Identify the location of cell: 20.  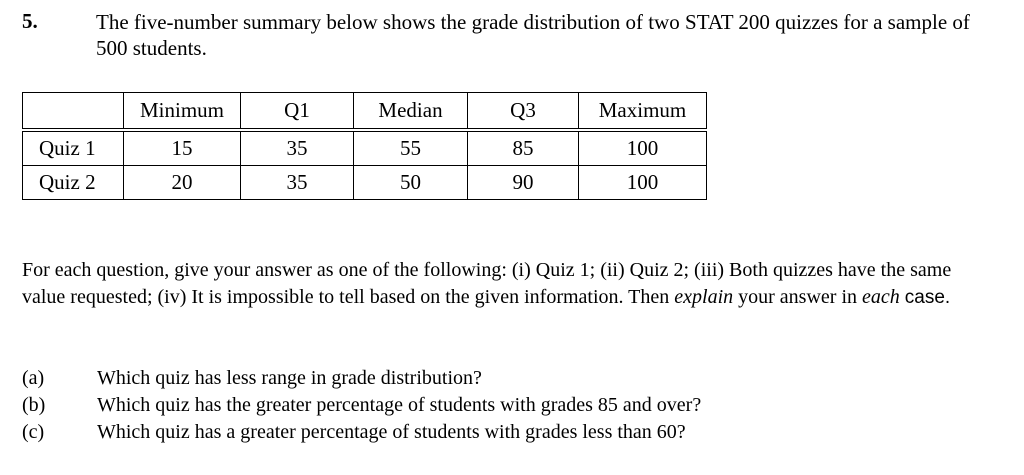
(182, 182).